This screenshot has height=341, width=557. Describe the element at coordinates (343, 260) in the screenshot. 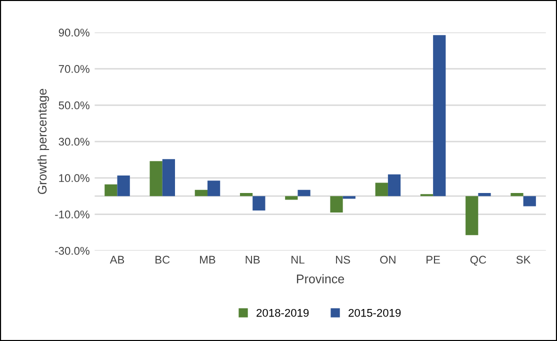

I see `x-tick-label: NS` at that location.